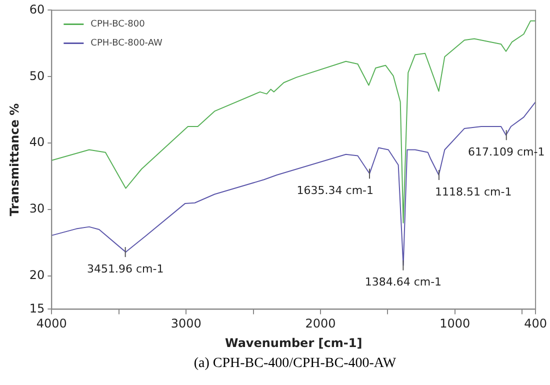 Image resolution: width=550 pixels, height=385 pixels. I want to click on legend-label: CPH-BC-800, so click(118, 25).